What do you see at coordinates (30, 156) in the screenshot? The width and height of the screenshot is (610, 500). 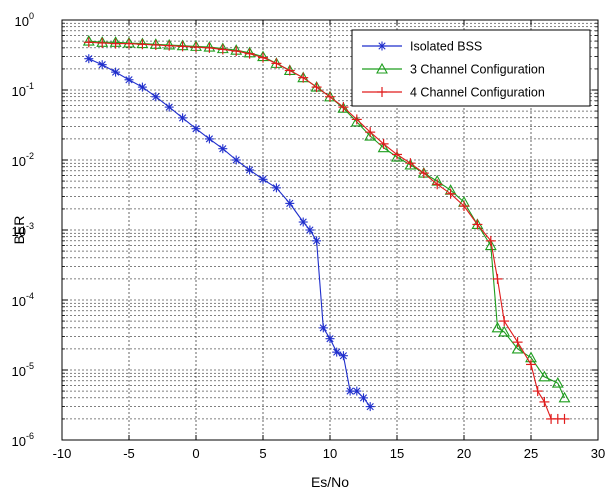 I see `y-tick-exponent: -2` at bounding box center [30, 156].